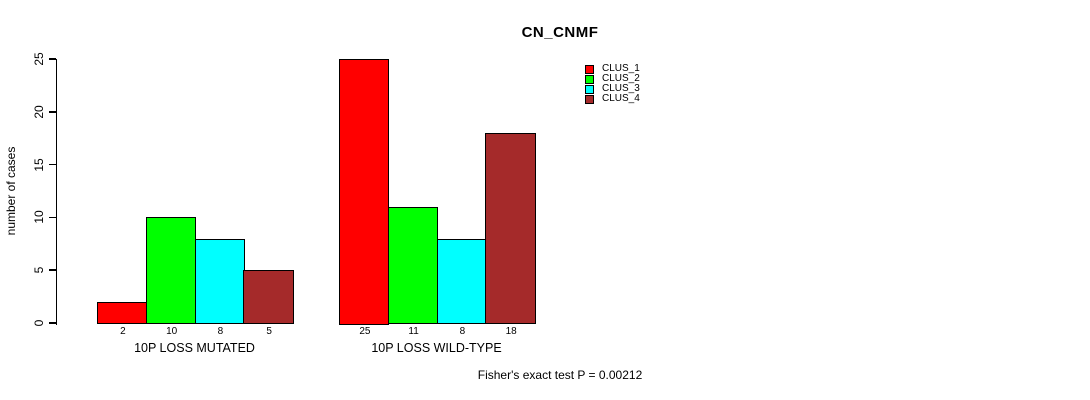  Describe the element at coordinates (461, 281) in the screenshot. I see `bar-clus_3-group2` at that location.